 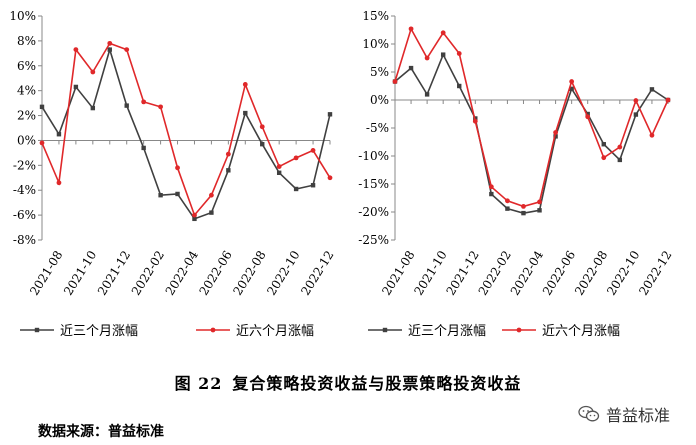 I want to click on wechat-icon, so click(x=589, y=413).